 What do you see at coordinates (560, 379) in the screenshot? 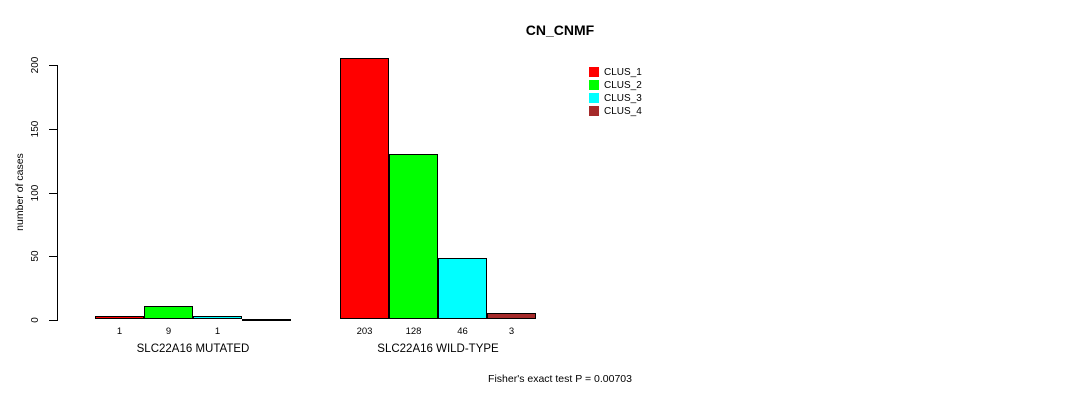
I see `footer-stat-label: Fisher's exact test P = 0.00703` at bounding box center [560, 379].